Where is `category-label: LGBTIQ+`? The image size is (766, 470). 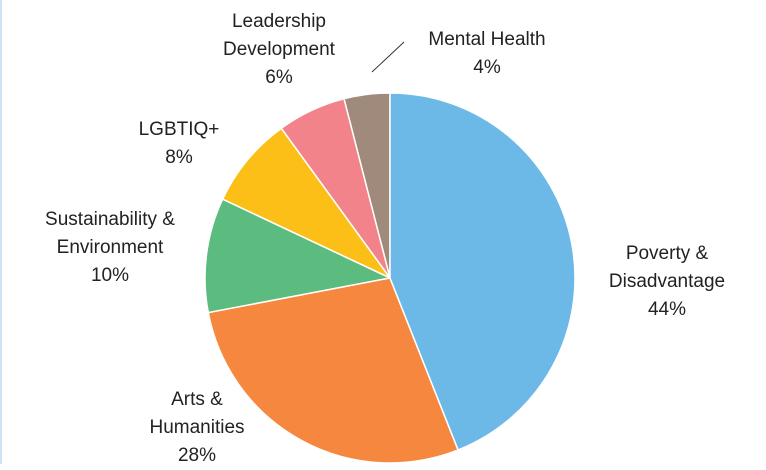
category-label: LGBTIQ+ is located at coordinates (179, 129).